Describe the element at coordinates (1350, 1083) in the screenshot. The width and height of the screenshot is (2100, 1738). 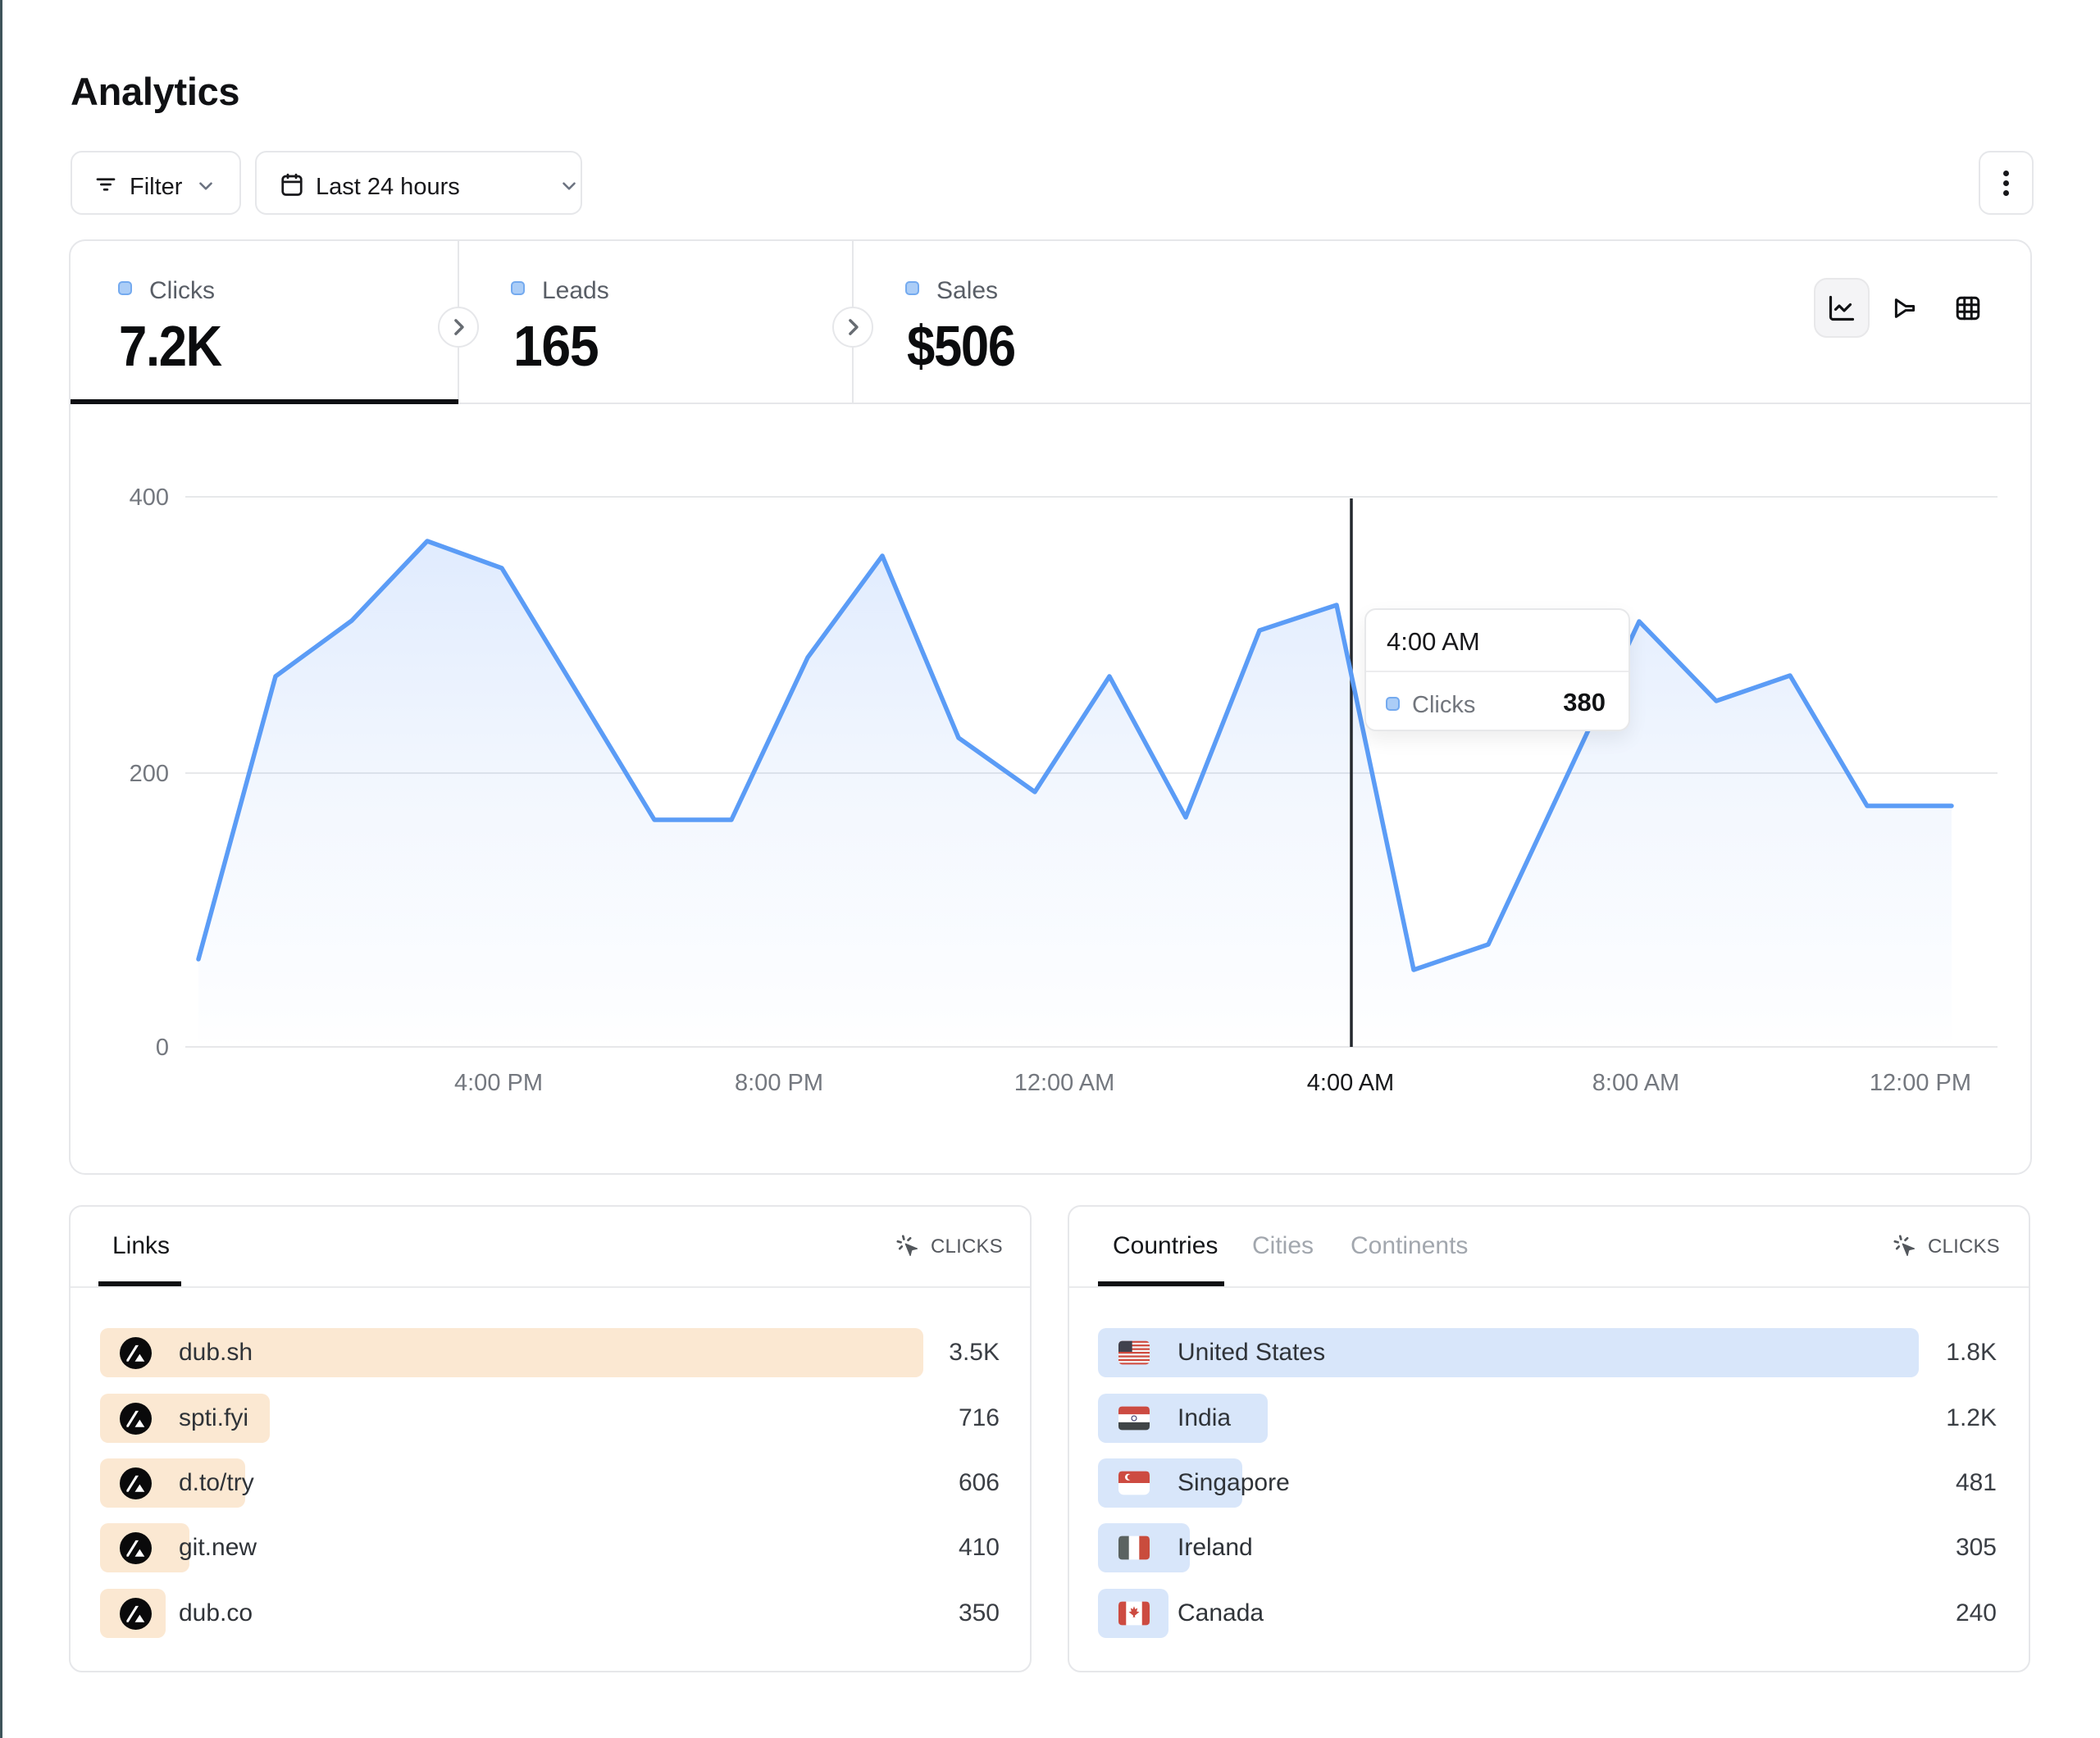
I see `svg-text: 4:00 AM` at that location.